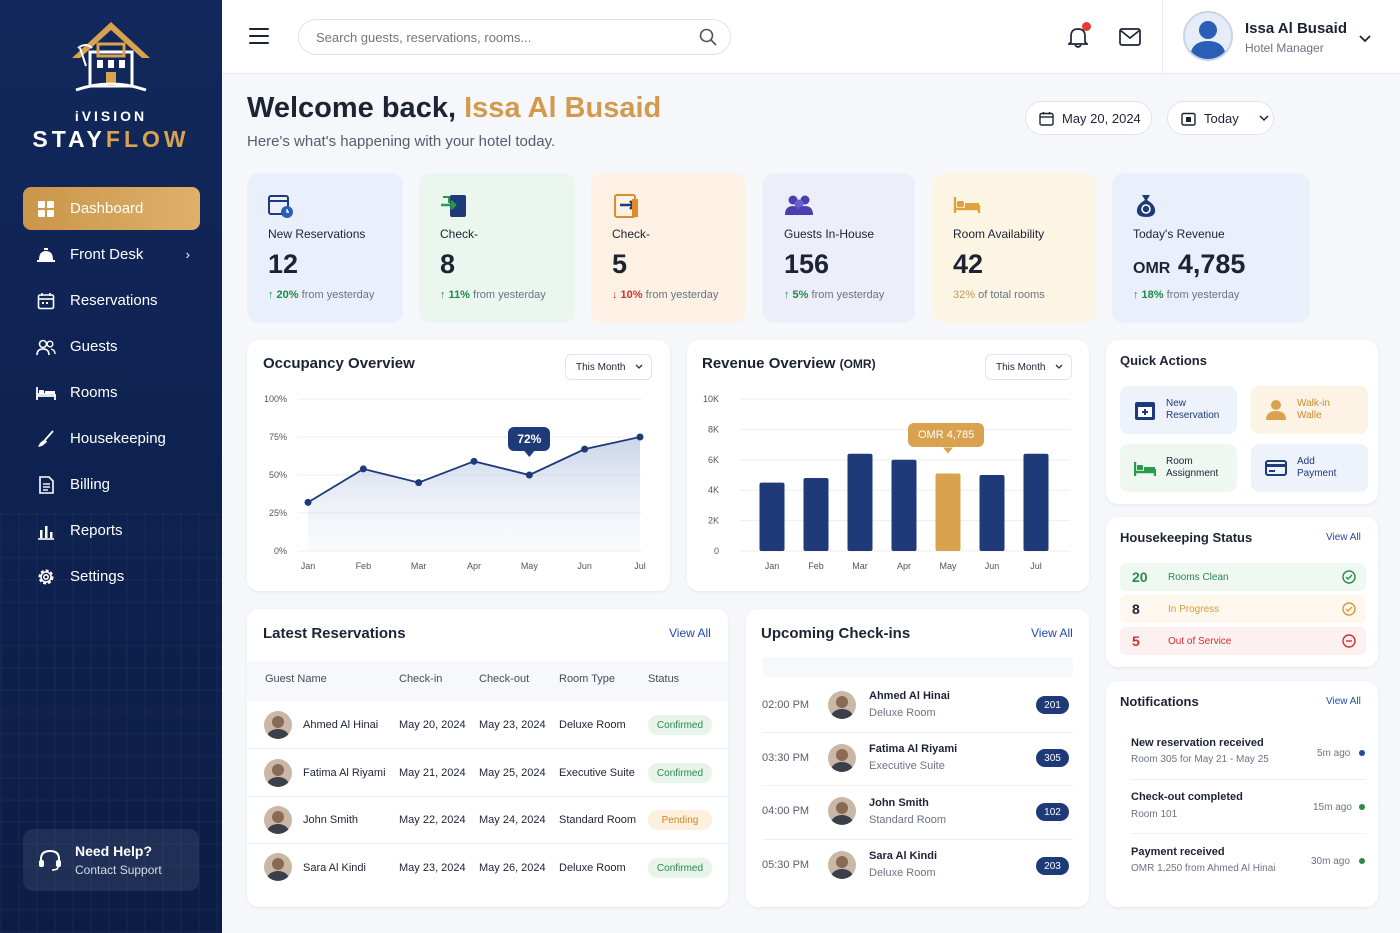  I want to click on check-circle-icon, so click(1349, 577).